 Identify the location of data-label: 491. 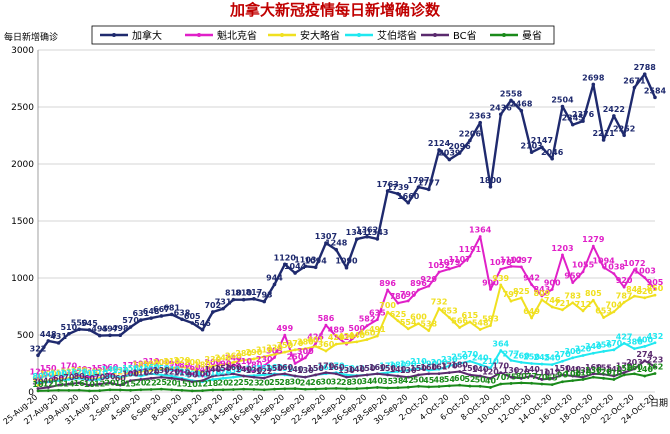
(377, 329).